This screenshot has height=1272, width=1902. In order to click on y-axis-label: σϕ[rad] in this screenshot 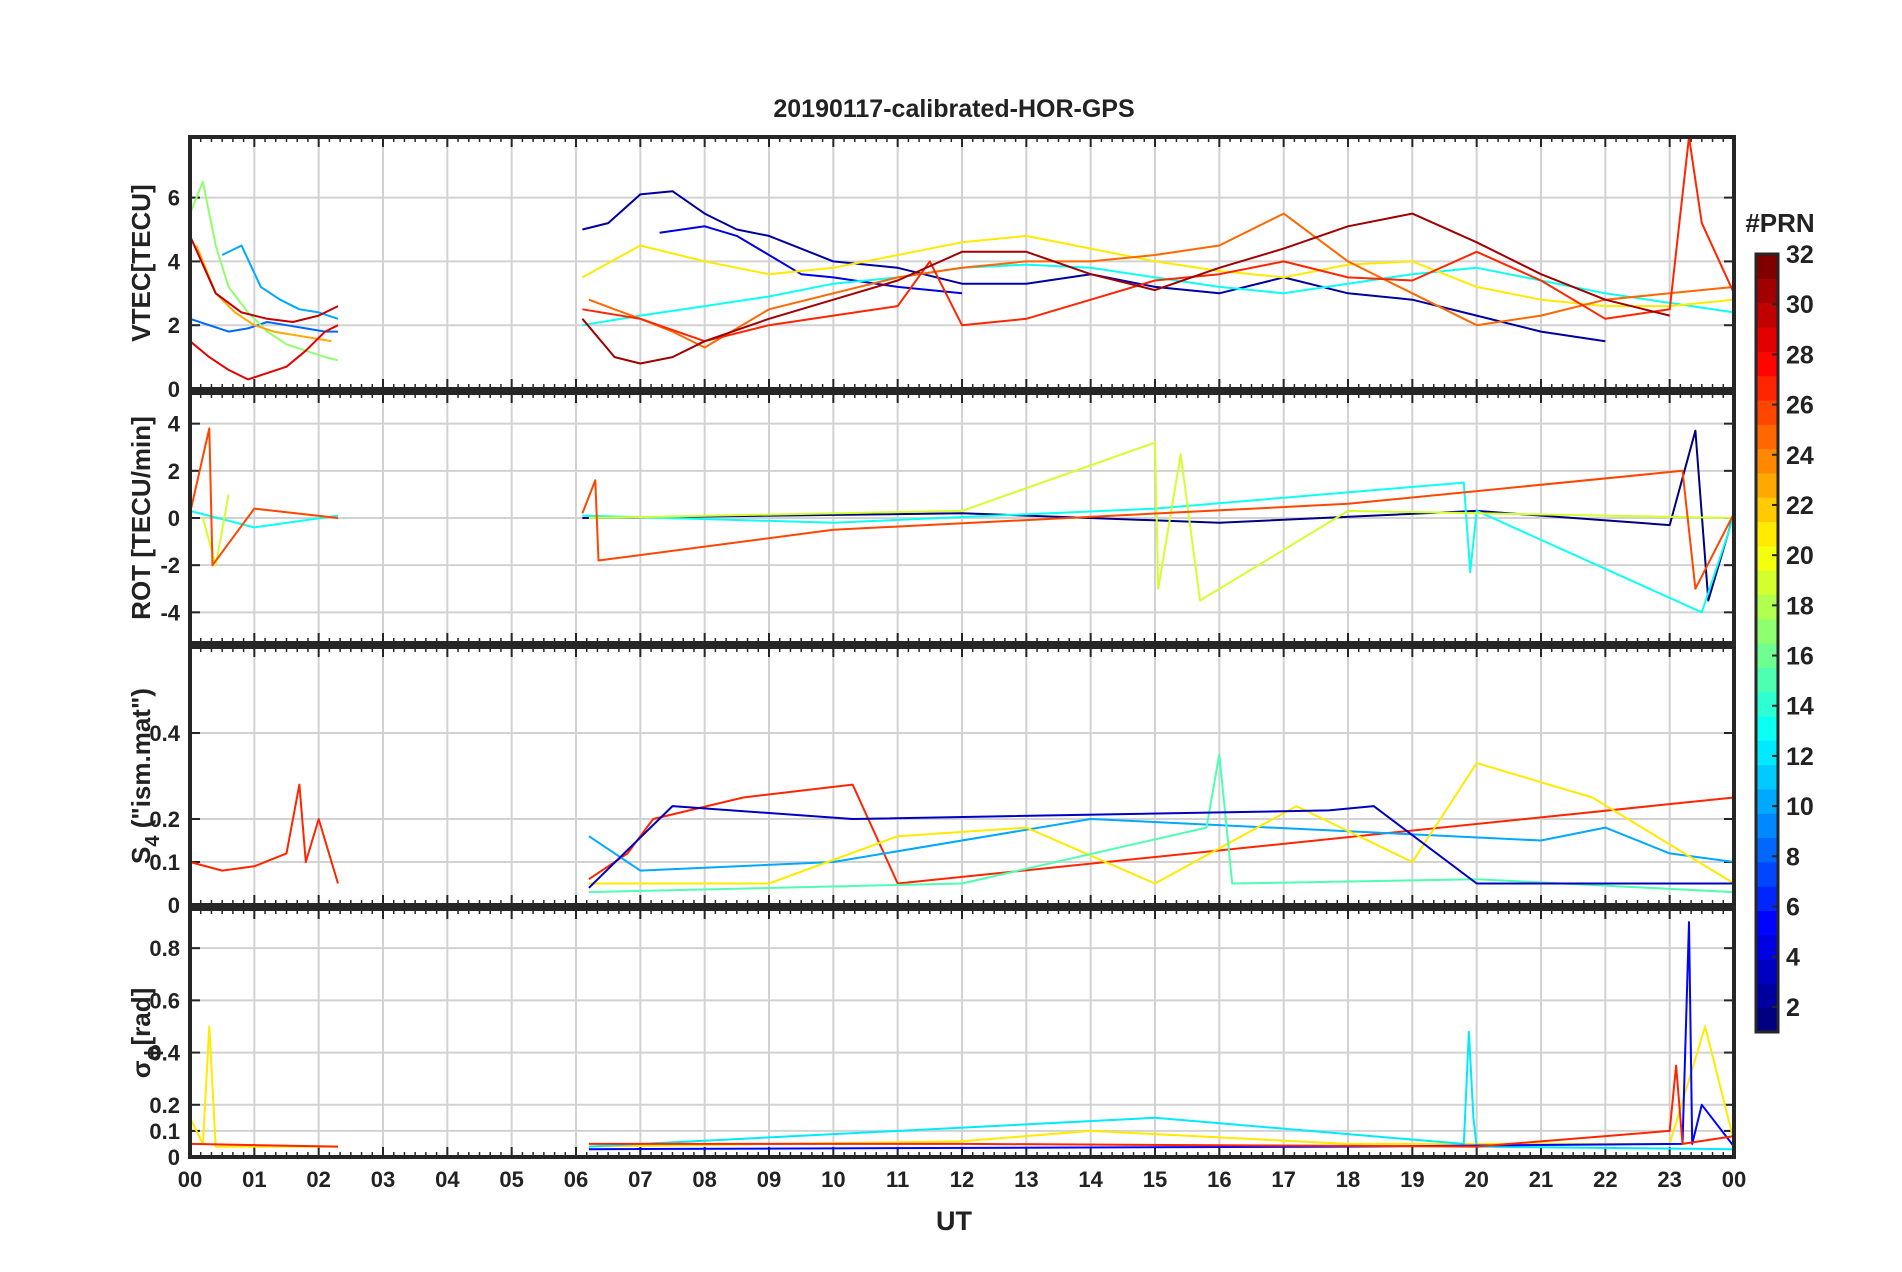, I will do `click(145, 1033)`.